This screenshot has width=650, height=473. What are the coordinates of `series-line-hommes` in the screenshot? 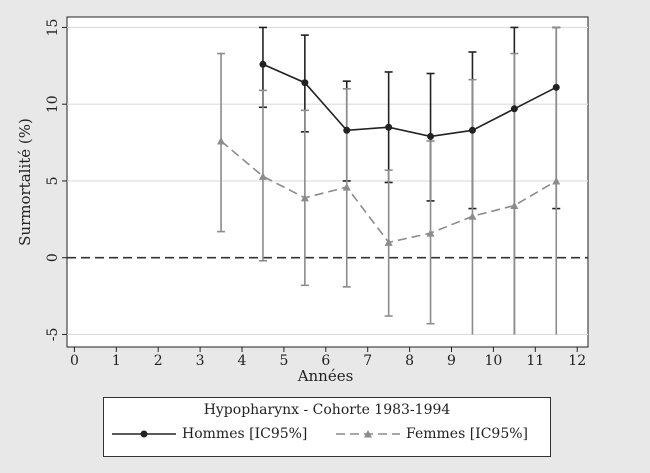 It's located at (409, 100).